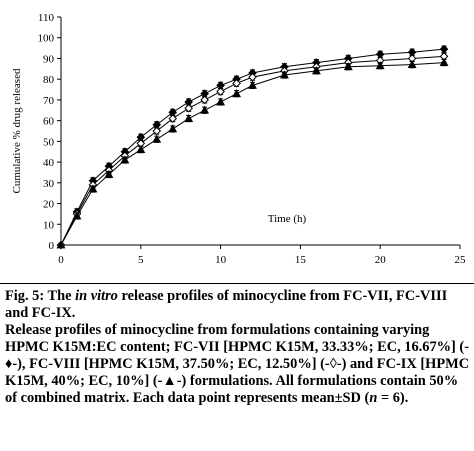 Image resolution: width=474 pixels, height=451 pixels. I want to click on x-tick-label: 5, so click(141, 260).